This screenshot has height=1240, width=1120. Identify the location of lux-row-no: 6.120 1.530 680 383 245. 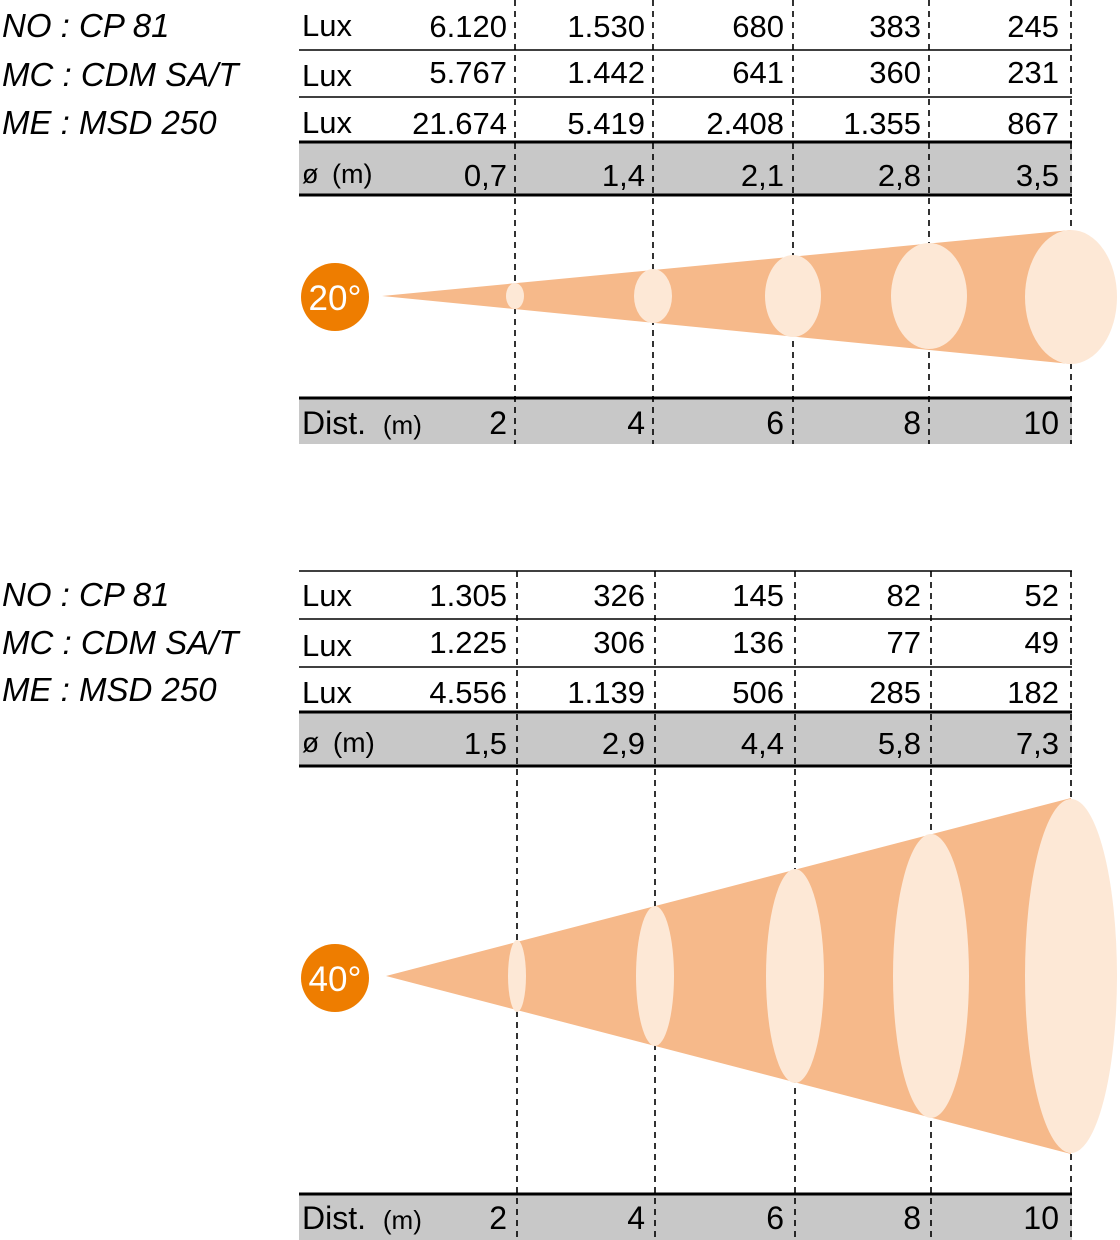
(744, 26).